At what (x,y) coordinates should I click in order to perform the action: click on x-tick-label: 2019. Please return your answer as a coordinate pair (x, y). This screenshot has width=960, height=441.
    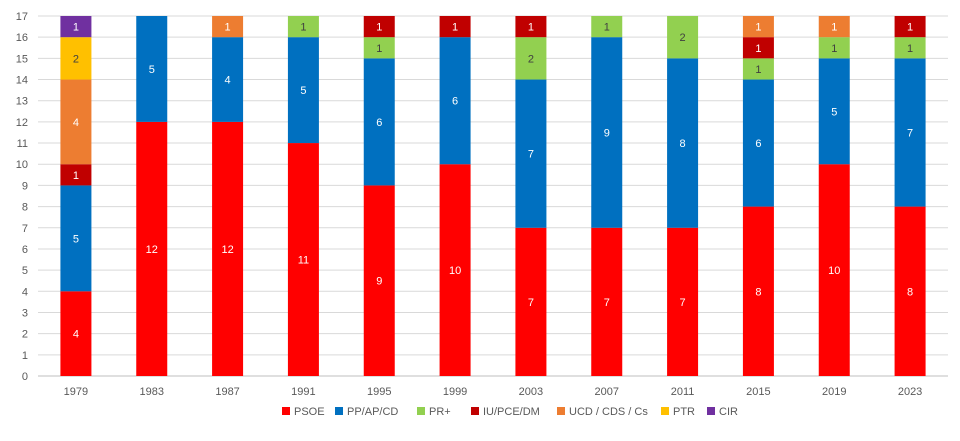
    Looking at the image, I should click on (834, 392).